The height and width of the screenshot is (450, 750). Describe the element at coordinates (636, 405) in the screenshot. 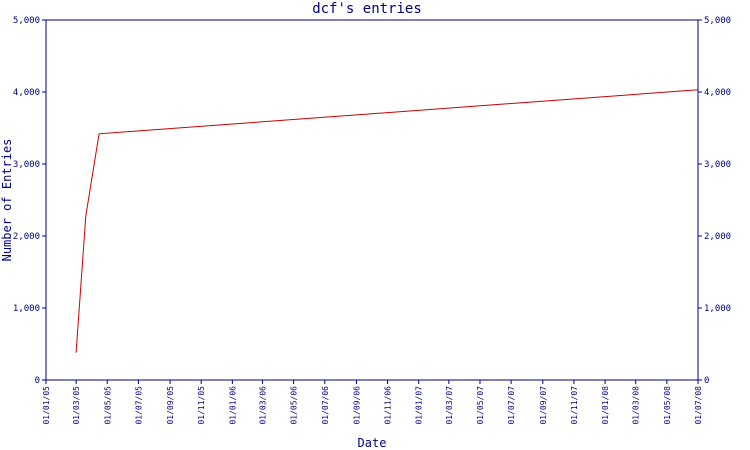

I see `x-tick-label: 01/03/08` at that location.